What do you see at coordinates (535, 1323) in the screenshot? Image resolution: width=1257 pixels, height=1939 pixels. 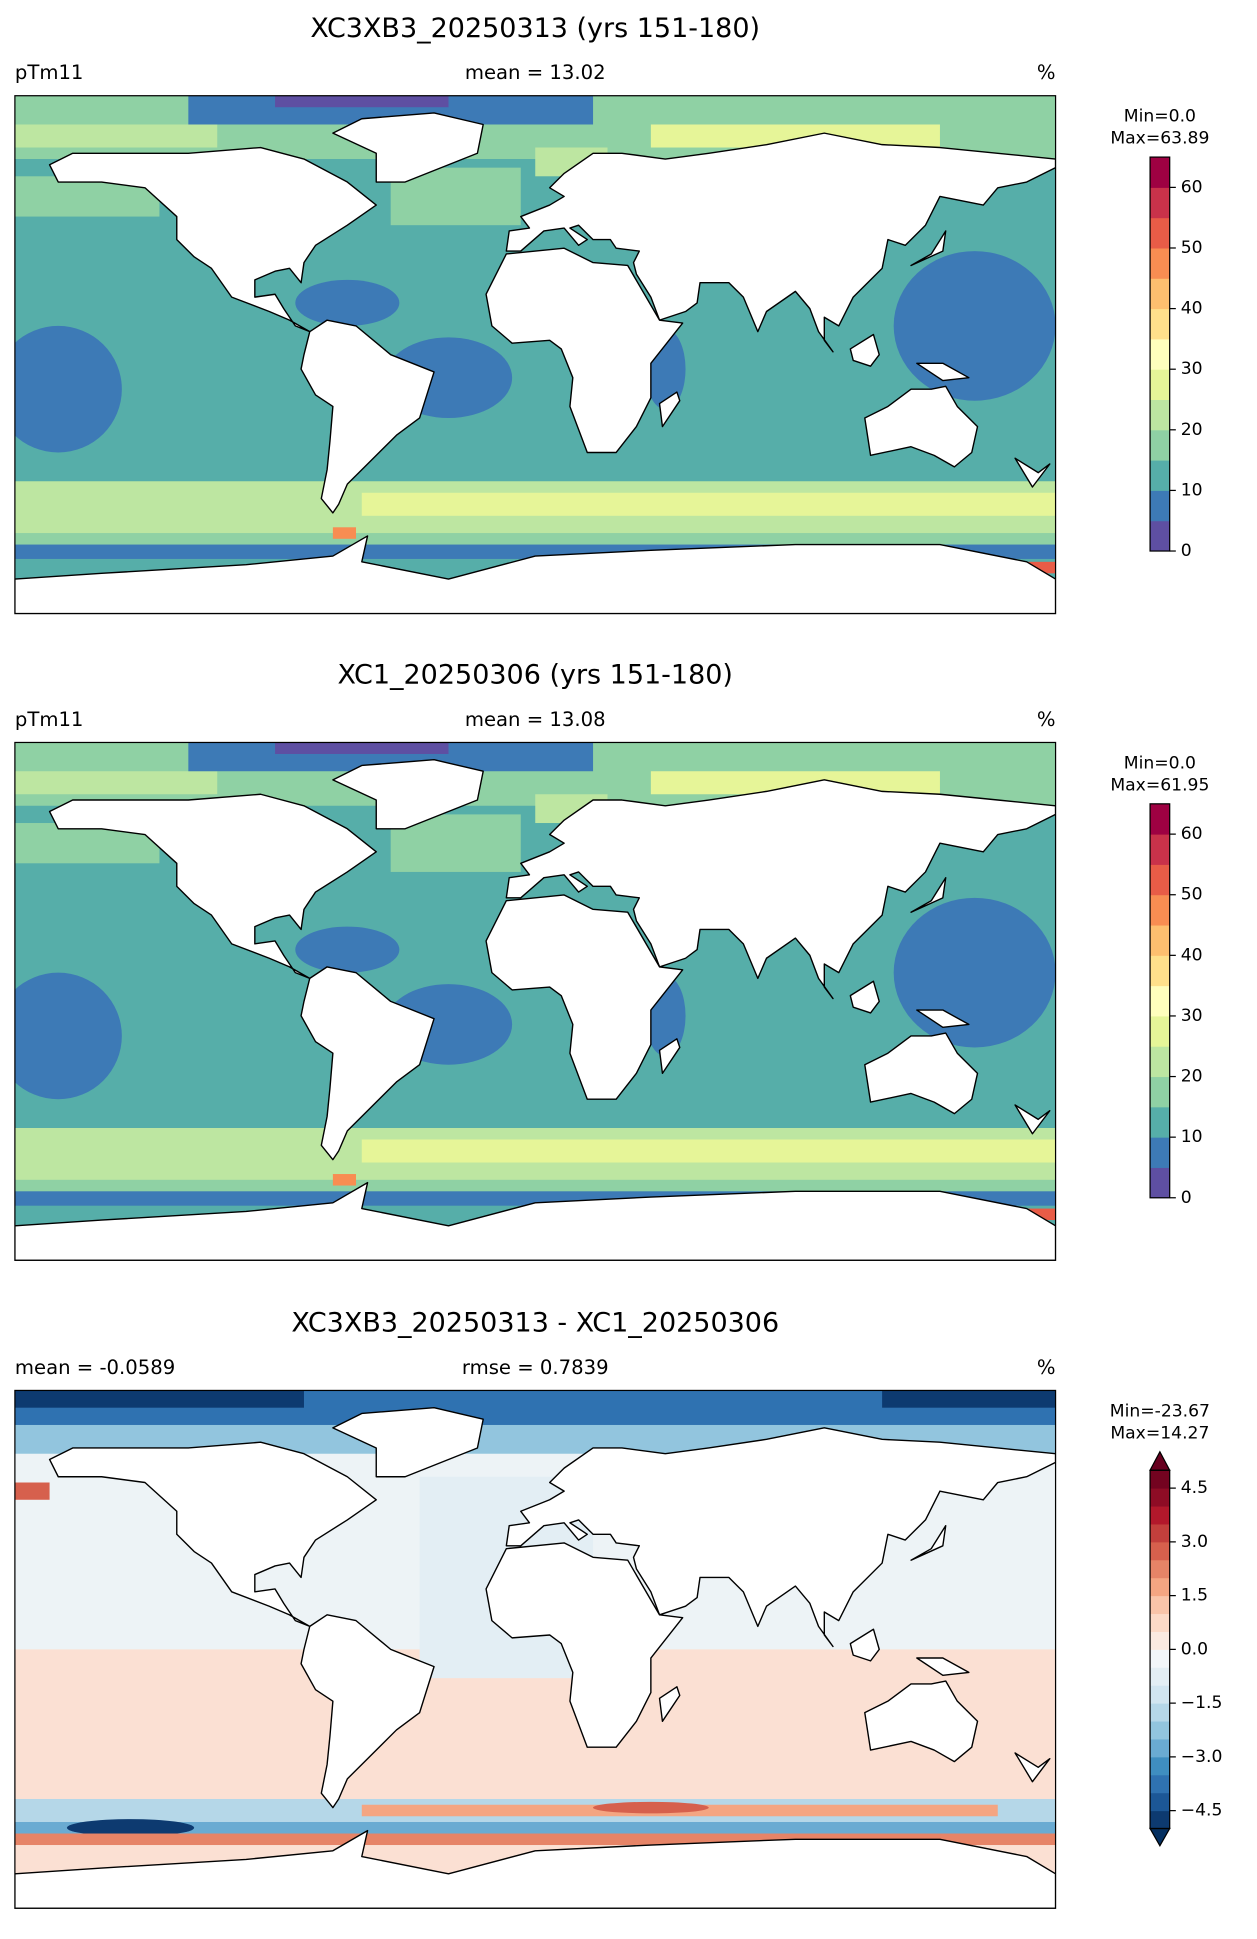 I see `panel-title: XC3XB3_20250313 - XC1_20250306` at bounding box center [535, 1323].